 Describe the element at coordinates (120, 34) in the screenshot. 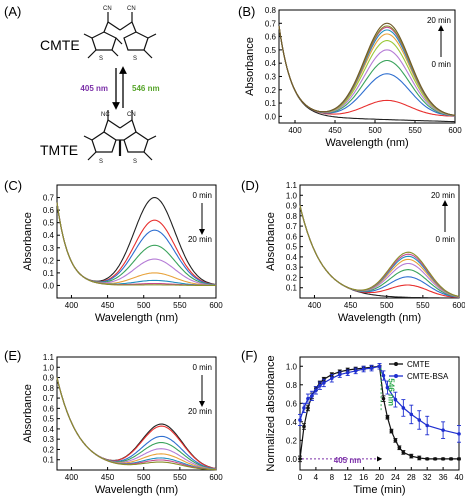

I see `cmte-structure: CN CN S S` at that location.